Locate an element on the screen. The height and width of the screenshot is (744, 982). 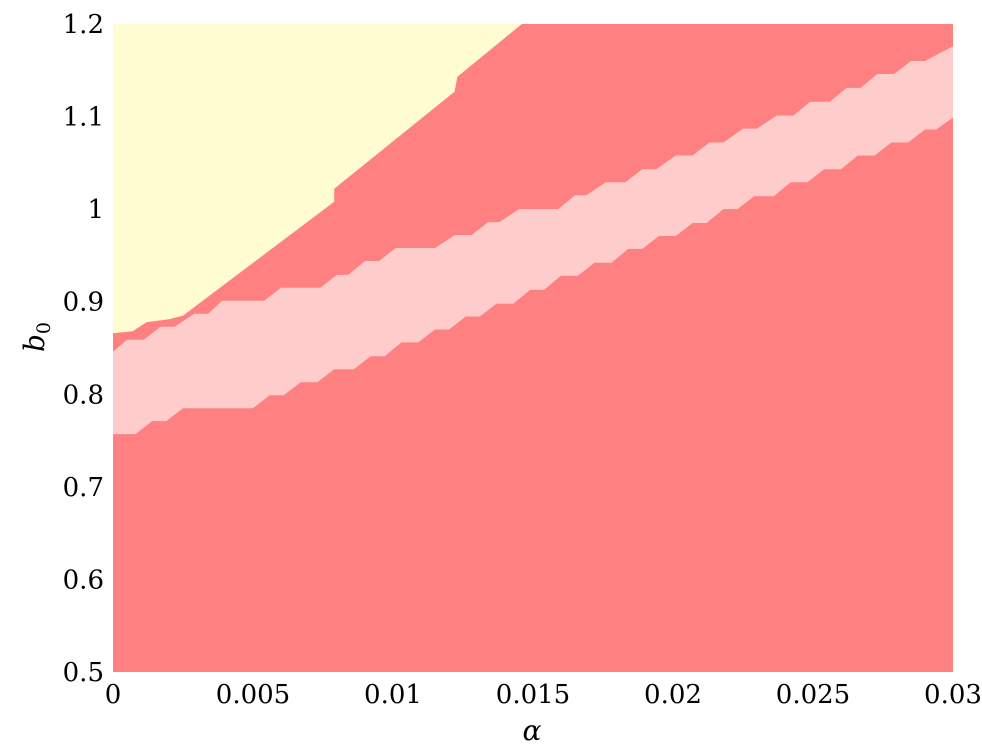
y-tick-label: 1.1 is located at coordinates (83, 118).